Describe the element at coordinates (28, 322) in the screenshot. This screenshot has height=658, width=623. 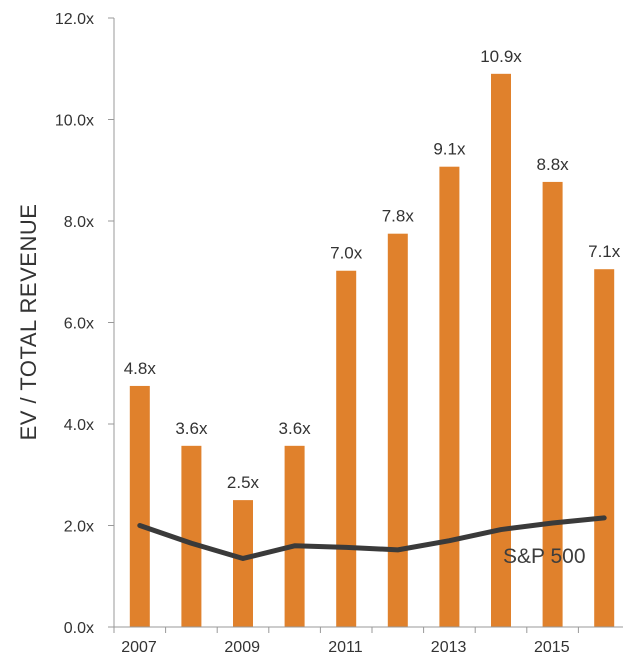
I see `y-axis-title: EV / TOTAL REVENUE` at that location.